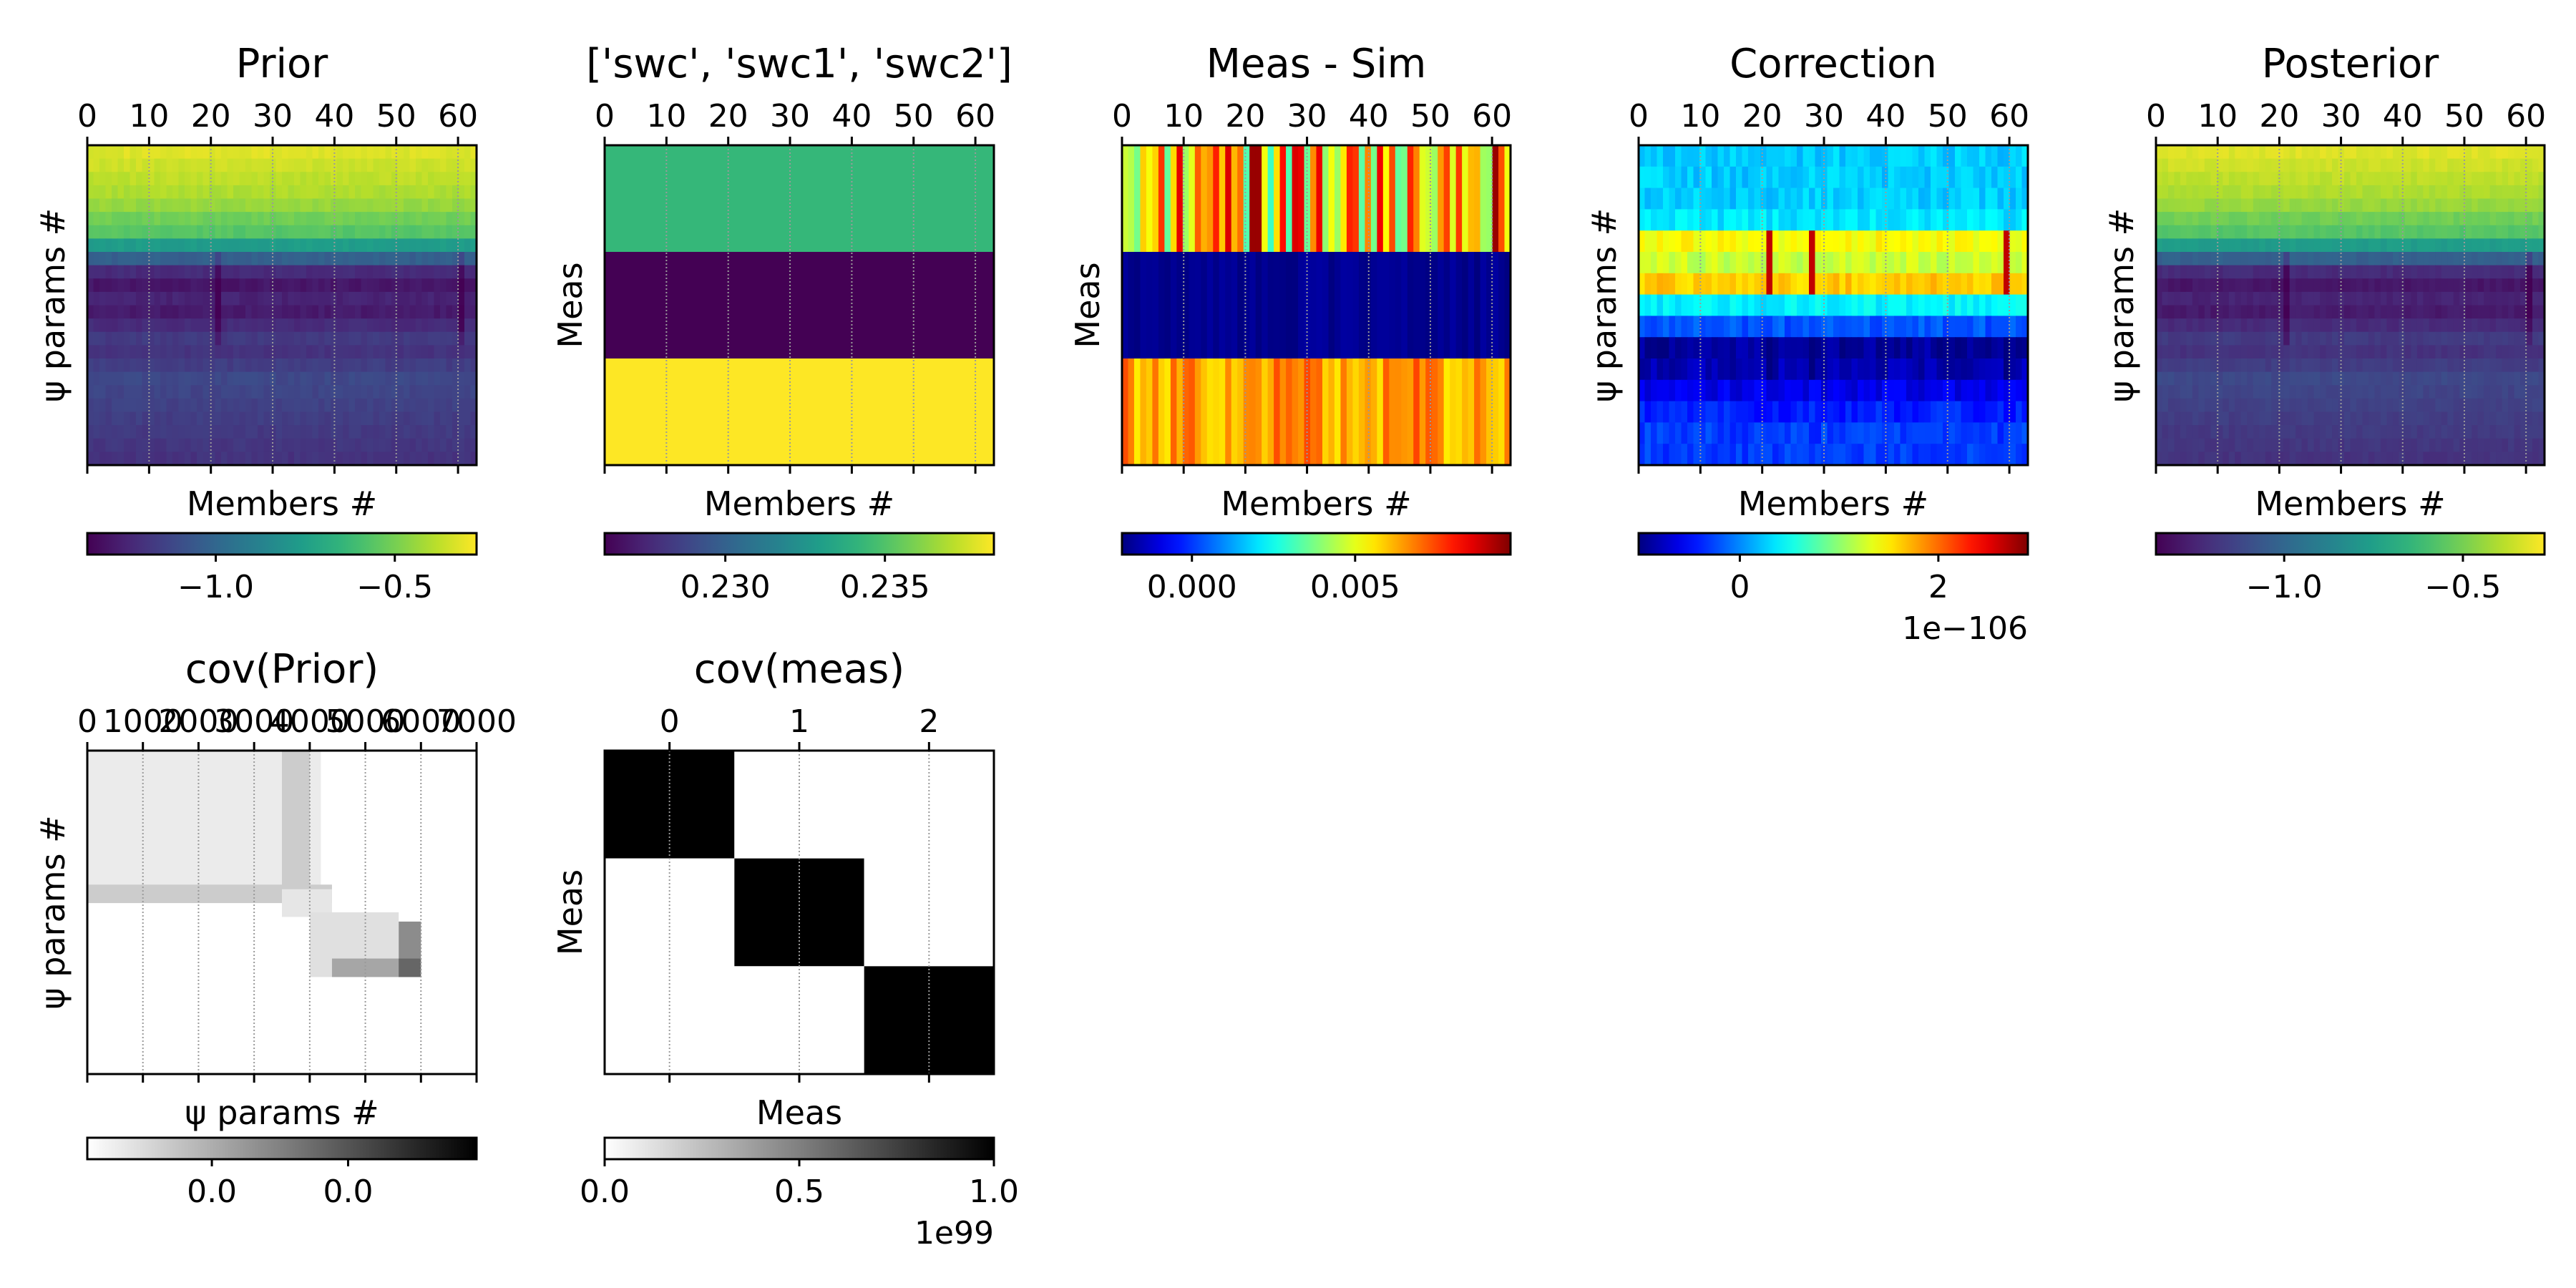  What do you see at coordinates (954, 1233) in the screenshot?
I see `cov_meas-colorbar-exponent: 1e99` at bounding box center [954, 1233].